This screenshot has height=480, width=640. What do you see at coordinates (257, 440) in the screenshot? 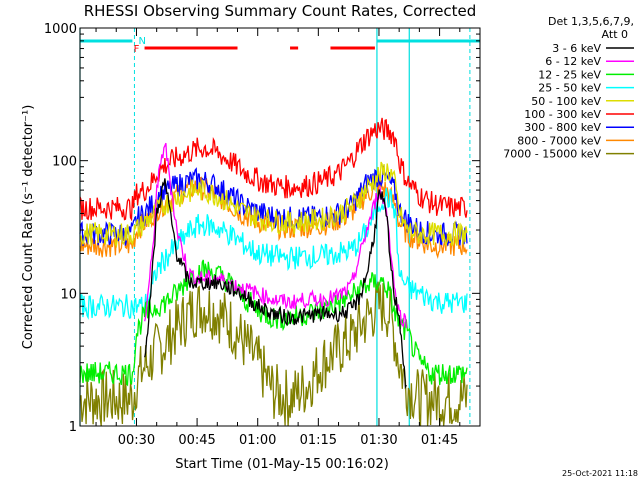
I see `x-tick-label-2: 01:00` at bounding box center [257, 440].